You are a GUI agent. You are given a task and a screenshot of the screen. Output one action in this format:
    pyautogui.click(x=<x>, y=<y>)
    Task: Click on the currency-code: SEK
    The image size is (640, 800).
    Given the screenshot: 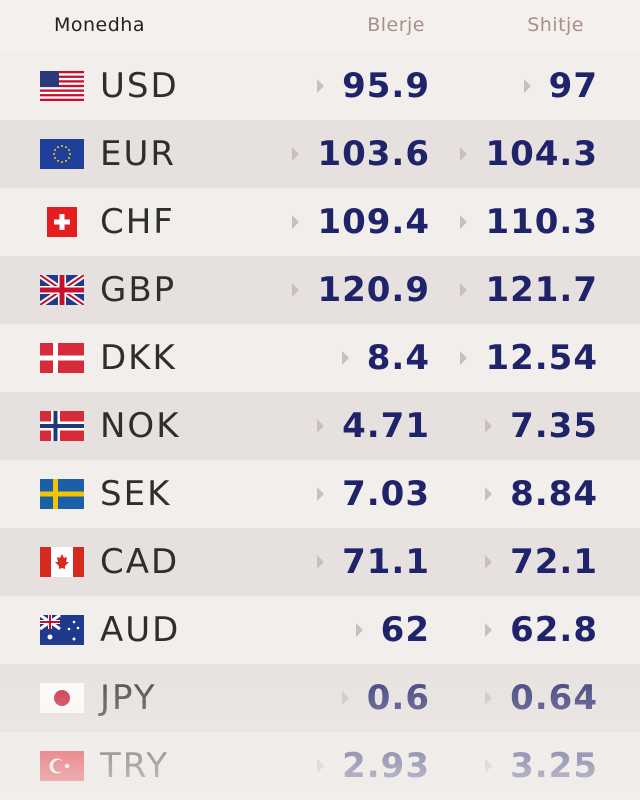 What is the action you would take?
    pyautogui.click(x=136, y=494)
    